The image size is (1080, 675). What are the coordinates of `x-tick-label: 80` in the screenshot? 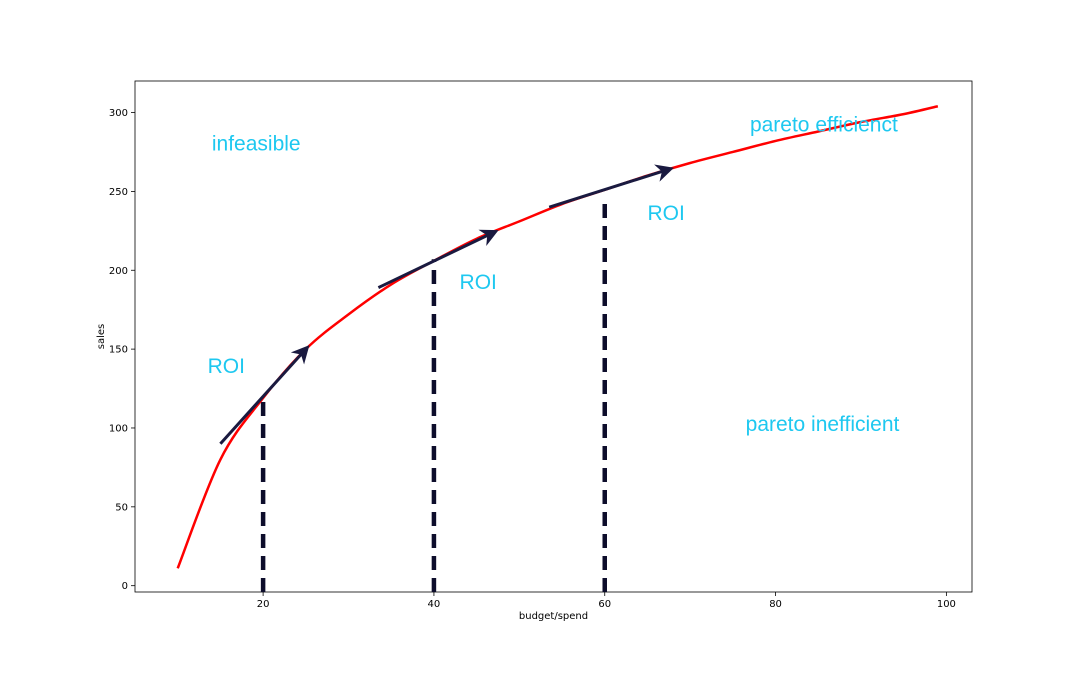 It's located at (775, 604).